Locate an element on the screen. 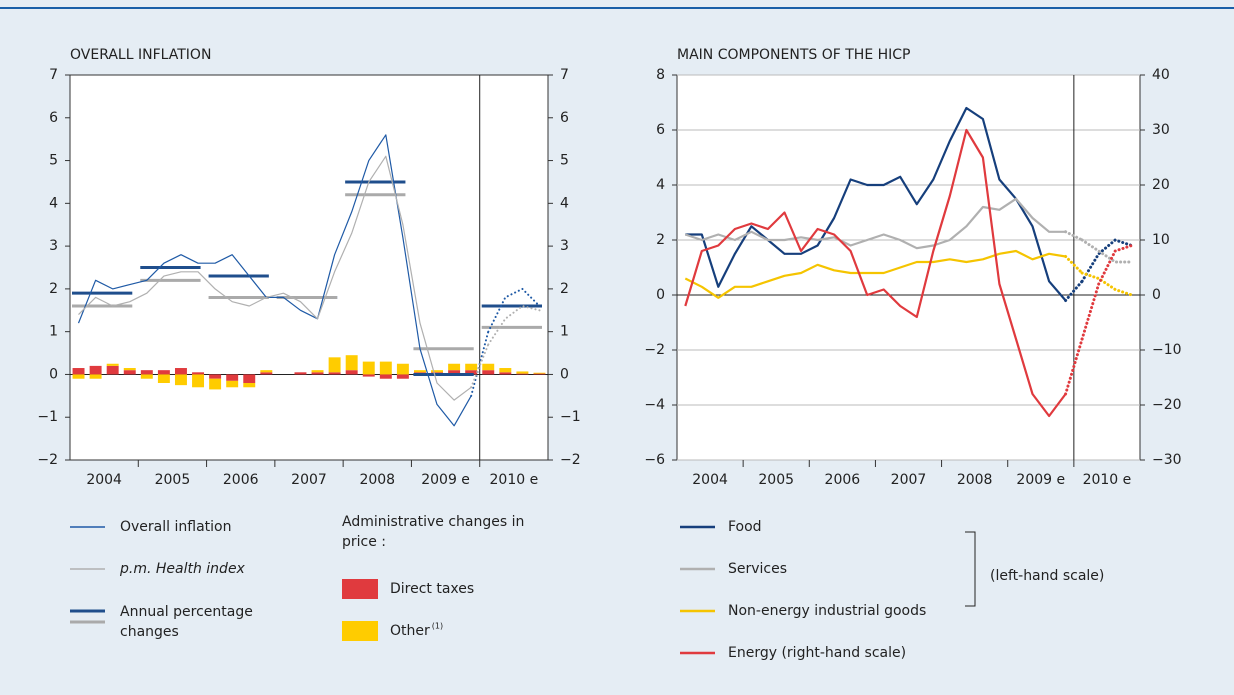 Image resolution: width=1234 pixels, height=695 pixels. y2-tick-label: −10 is located at coordinates (1167, 350).